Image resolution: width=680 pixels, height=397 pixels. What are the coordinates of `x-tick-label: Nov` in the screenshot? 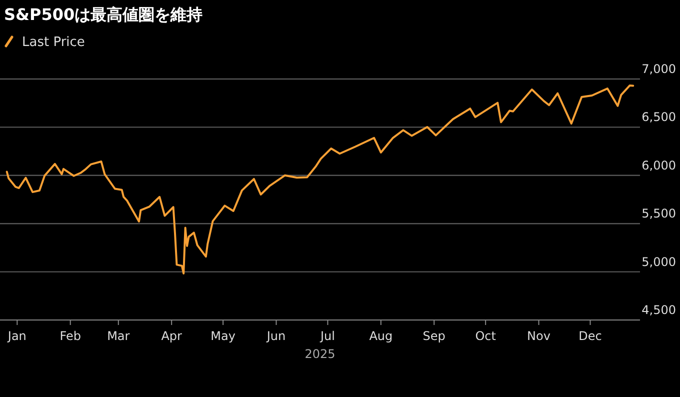 It's located at (538, 336).